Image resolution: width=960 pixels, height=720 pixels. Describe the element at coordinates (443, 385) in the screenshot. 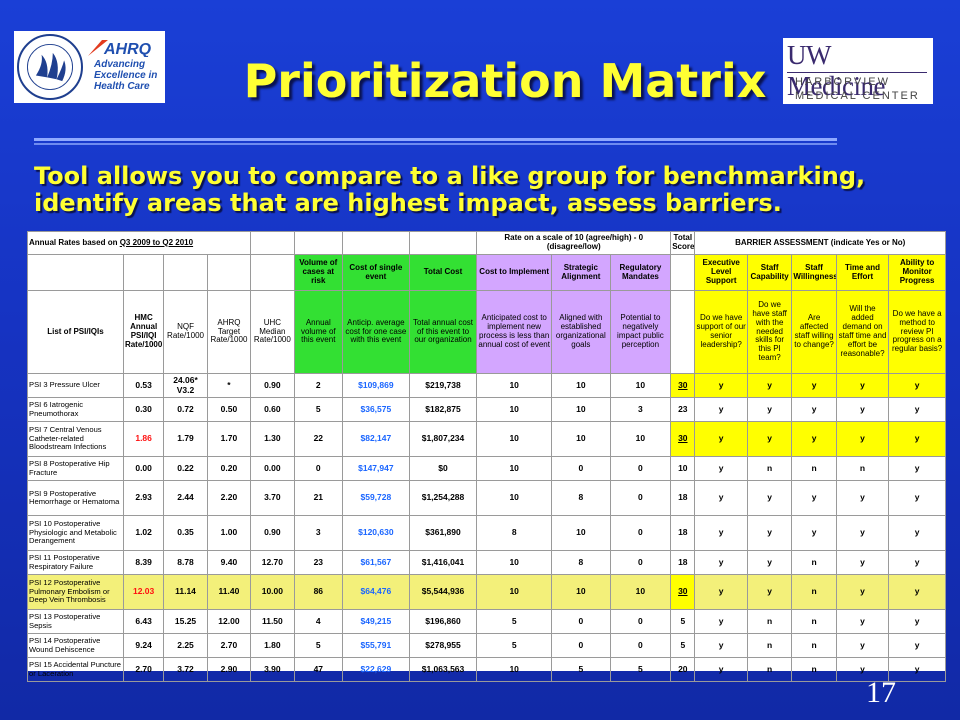

I see `row-total-cost: $219,738` at that location.